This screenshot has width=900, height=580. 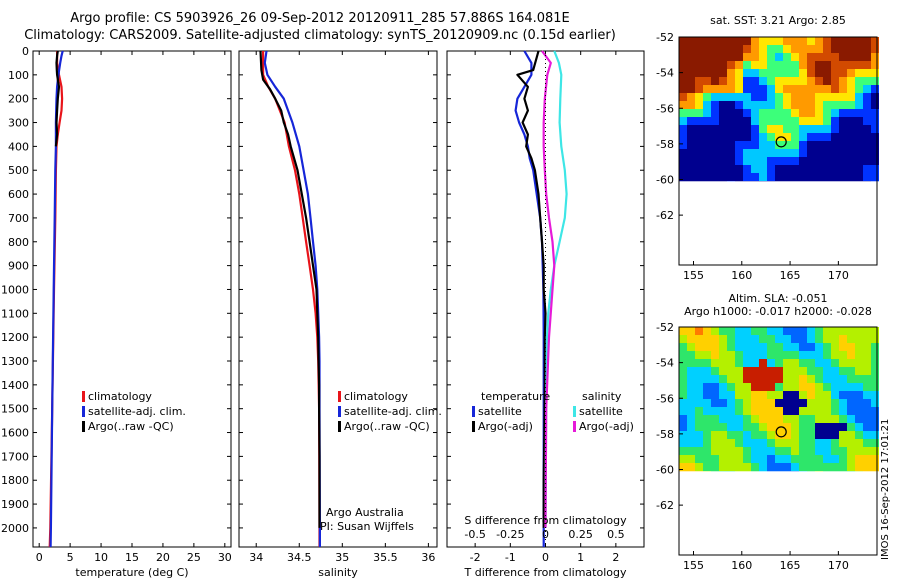 I want to click on sla-map: -52 -54 -56 -58 -60 -62 155 160 165 170, so click(x=767, y=446).